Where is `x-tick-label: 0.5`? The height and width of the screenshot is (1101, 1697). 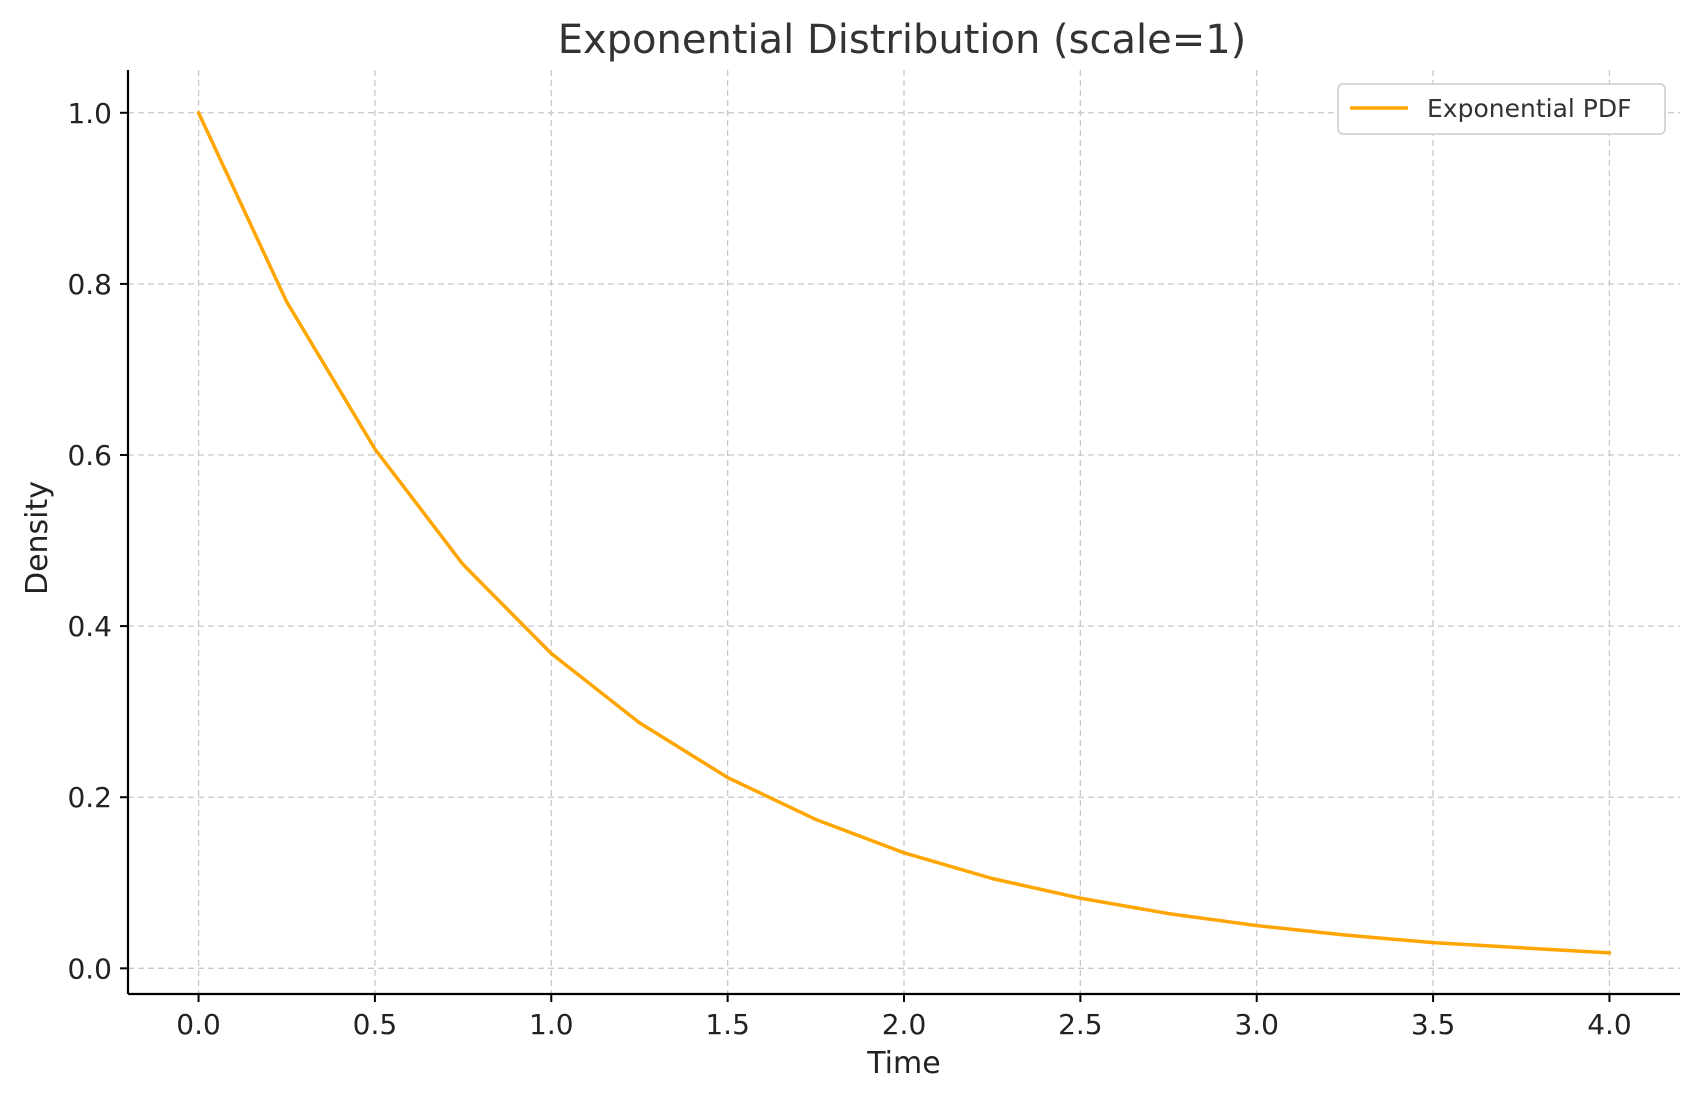 x-tick-label: 0.5 is located at coordinates (375, 1024).